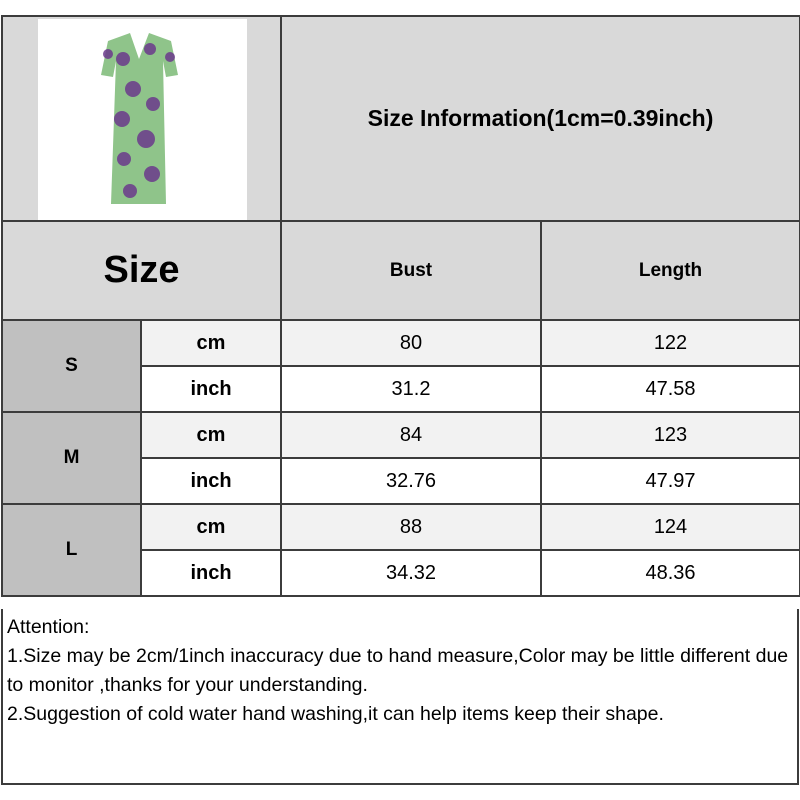  What do you see at coordinates (411, 389) in the screenshot?
I see `bust-value: 31.2` at bounding box center [411, 389].